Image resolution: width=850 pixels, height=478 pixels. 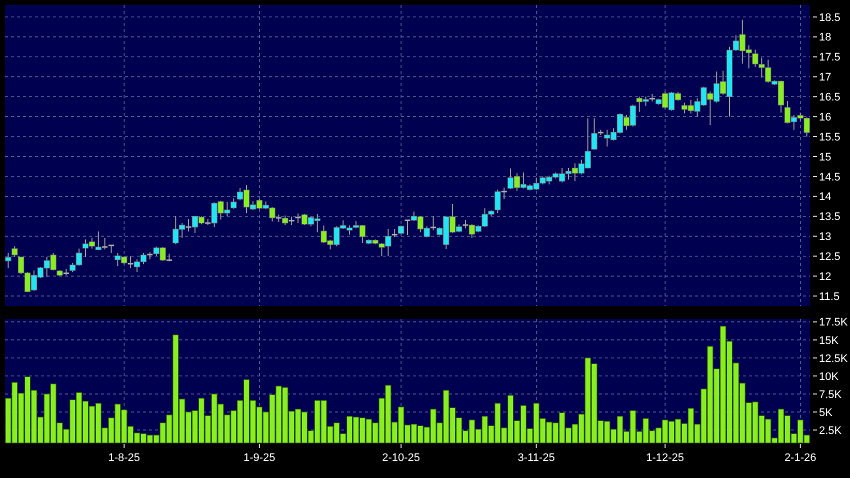 I want to click on y-tick-label: 7.5K, so click(x=830, y=394).